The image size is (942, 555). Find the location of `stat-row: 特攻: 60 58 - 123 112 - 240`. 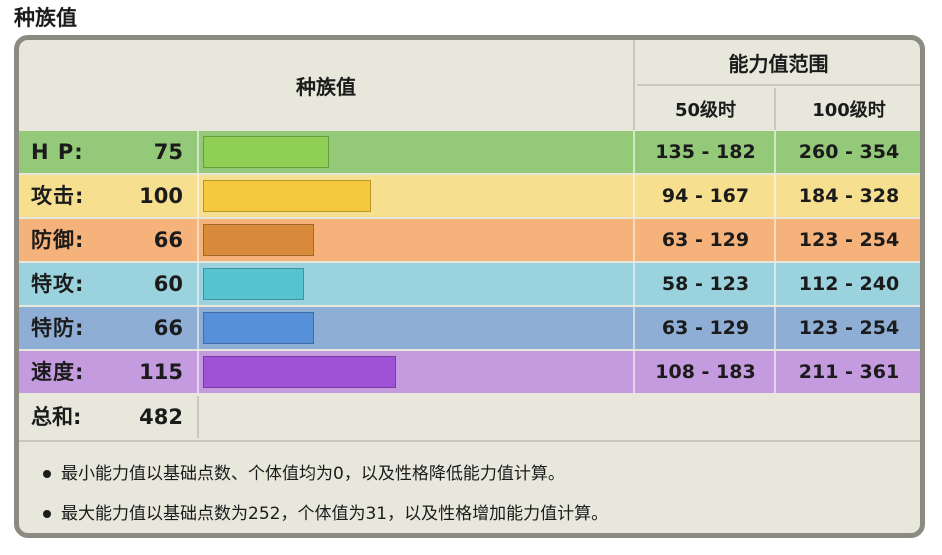

stat-row: 特攻: 60 58 - 123 112 - 240 is located at coordinates (469, 284).